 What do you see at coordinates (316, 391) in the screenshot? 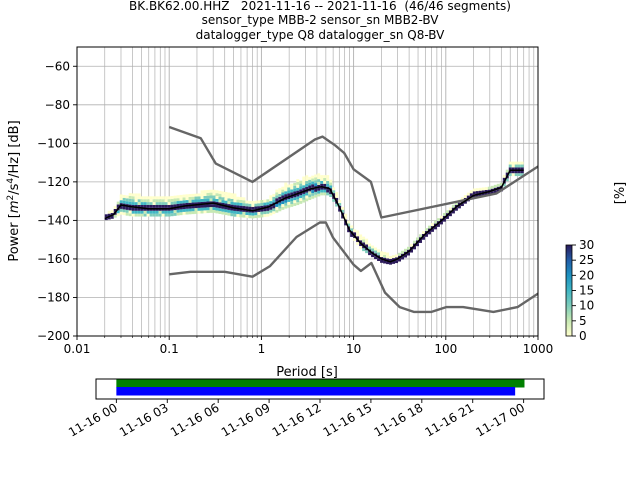
I see `coverage-bar-bottom` at bounding box center [316, 391].